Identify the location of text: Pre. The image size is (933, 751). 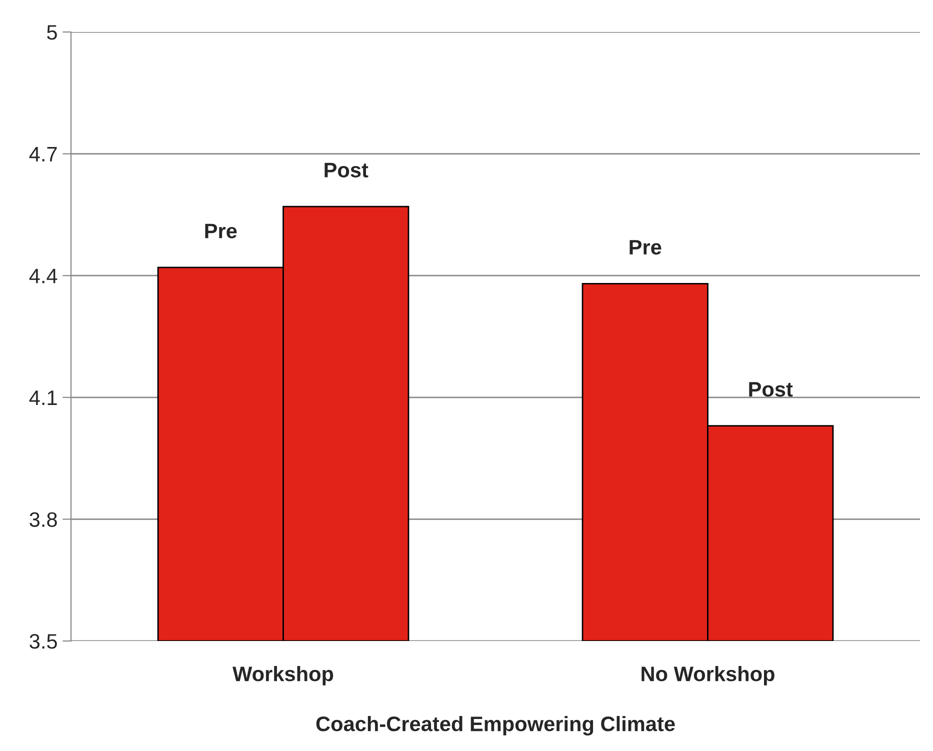
(646, 247).